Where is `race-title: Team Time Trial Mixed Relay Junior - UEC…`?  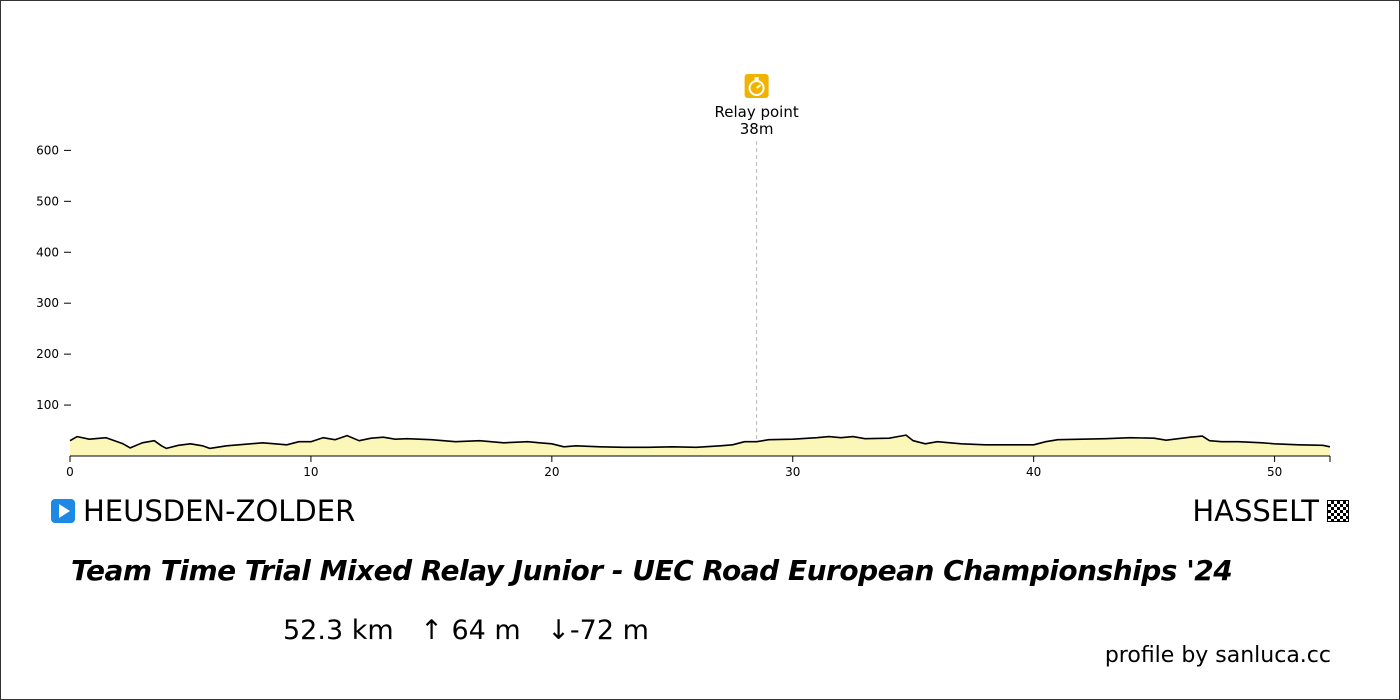
race-title: Team Time Trial Mixed Relay Junior - UEC… is located at coordinates (652, 570).